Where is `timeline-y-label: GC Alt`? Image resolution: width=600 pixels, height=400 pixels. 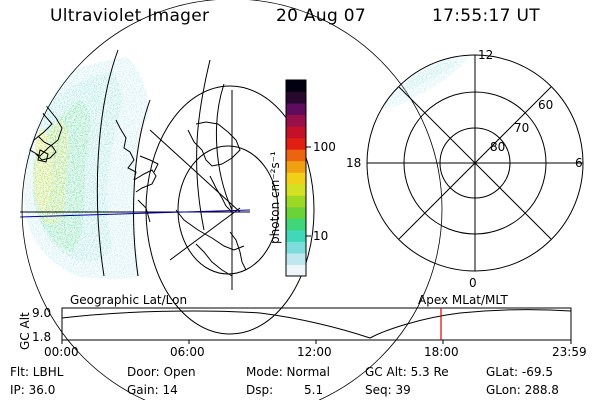 timeline-y-label: GC Alt is located at coordinates (25, 331).